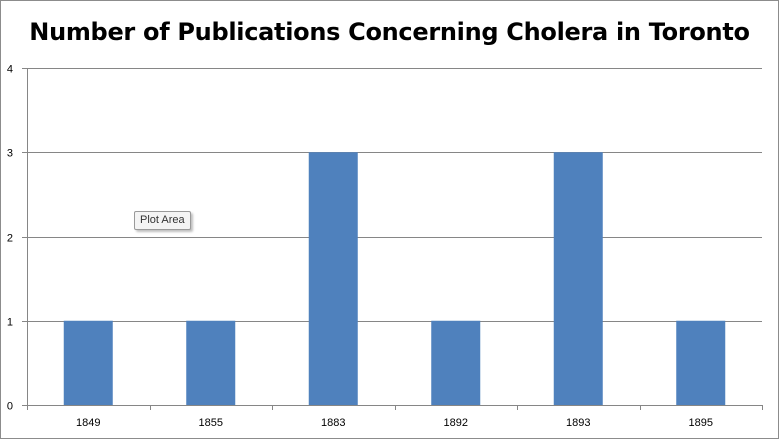  I want to click on x-tick-label: 1855, so click(211, 423).